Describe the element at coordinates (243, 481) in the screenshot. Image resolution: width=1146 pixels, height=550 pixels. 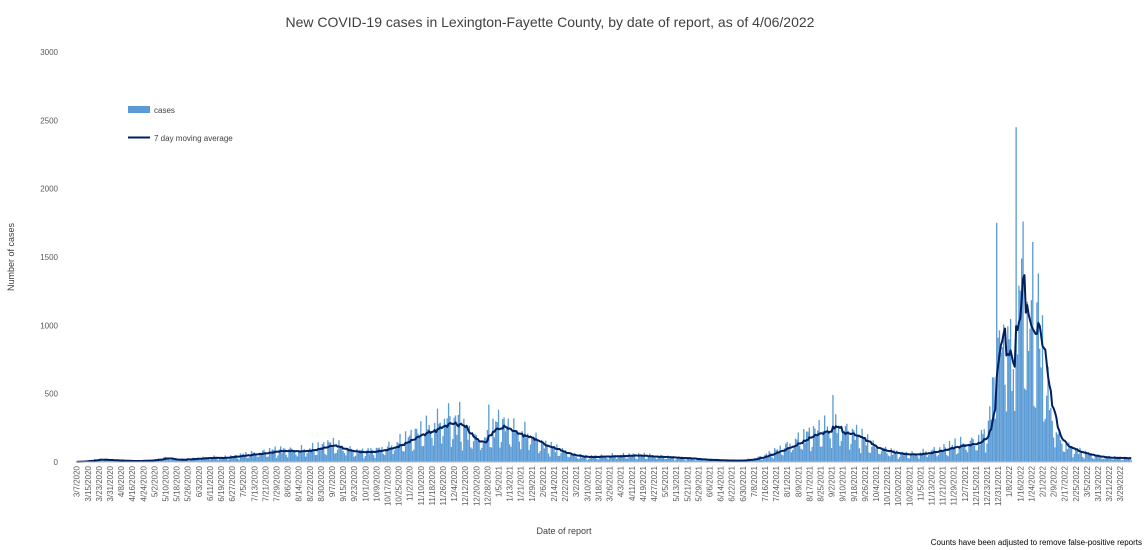
I see `x-tick-label: 7/5/2020` at that location.